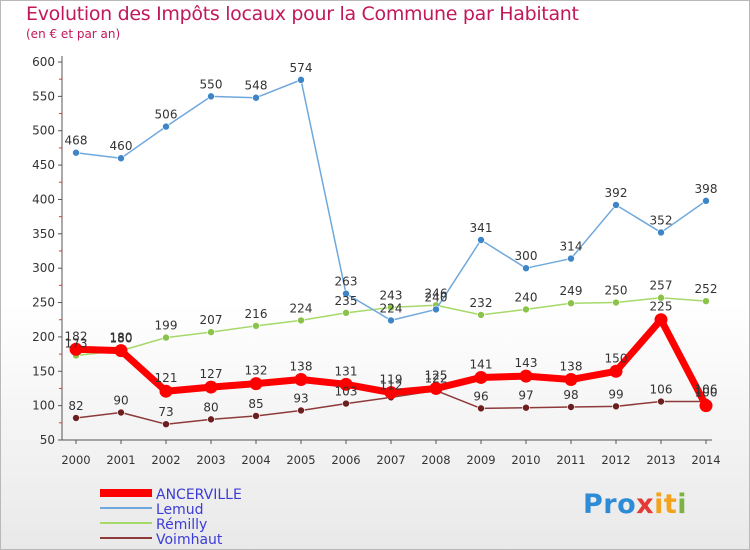 This screenshot has height=550, width=750. What do you see at coordinates (43, 337) in the screenshot?
I see `y-tick-label: 200` at bounding box center [43, 337].